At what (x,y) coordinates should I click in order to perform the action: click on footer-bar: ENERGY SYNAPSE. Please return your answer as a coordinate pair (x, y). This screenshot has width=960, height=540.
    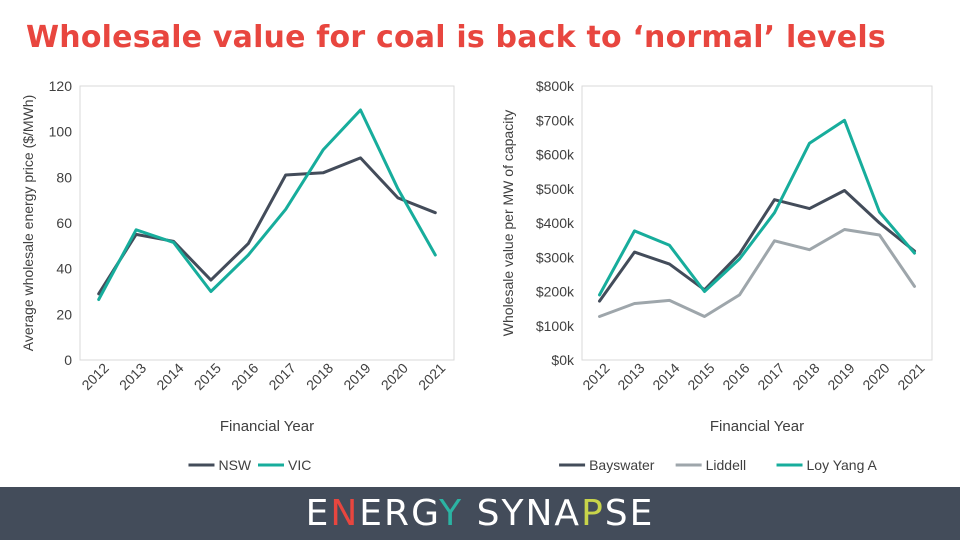
    Looking at the image, I should click on (480, 513).